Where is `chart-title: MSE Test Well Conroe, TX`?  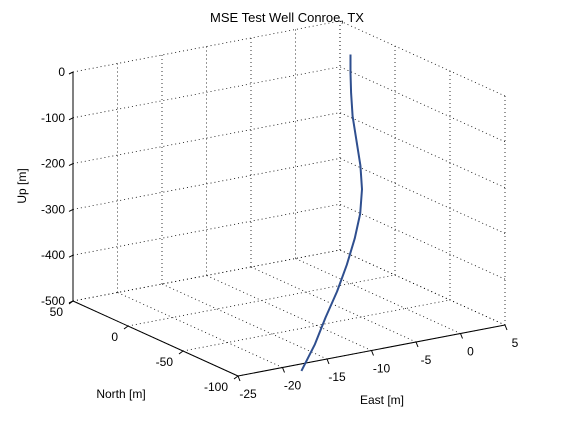
chart-title: MSE Test Well Conroe, TX is located at coordinates (287, 17).